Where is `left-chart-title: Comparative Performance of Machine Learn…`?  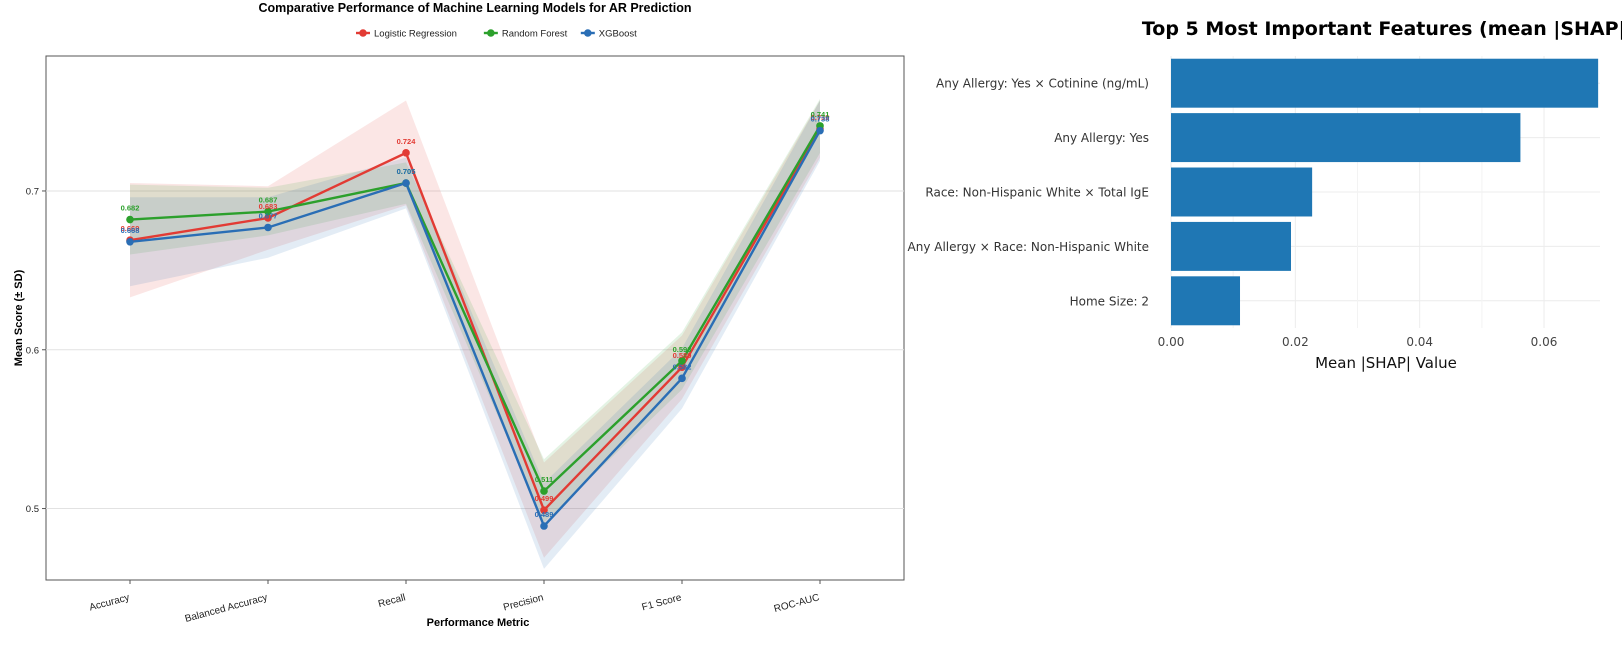 left-chart-title: Comparative Performance of Machine Learn… is located at coordinates (475, 8).